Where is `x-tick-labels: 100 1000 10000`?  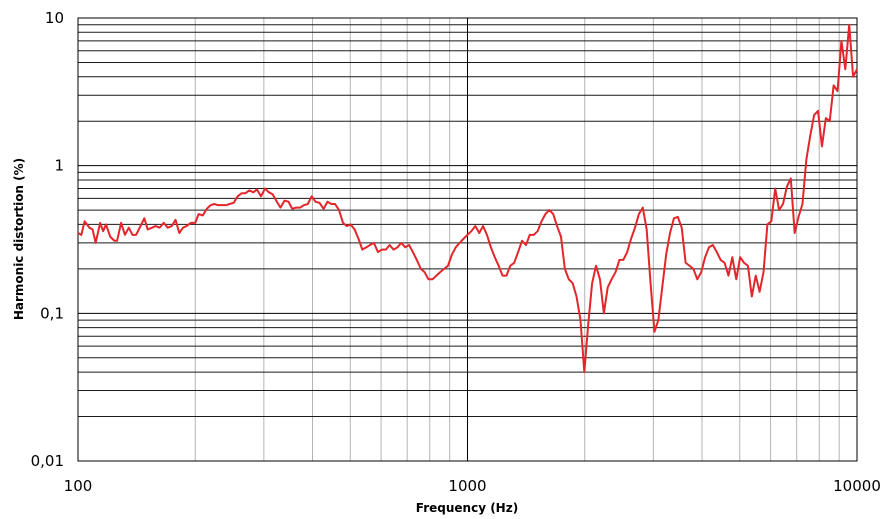 x-tick-labels: 100 1000 10000 is located at coordinates (472, 486).